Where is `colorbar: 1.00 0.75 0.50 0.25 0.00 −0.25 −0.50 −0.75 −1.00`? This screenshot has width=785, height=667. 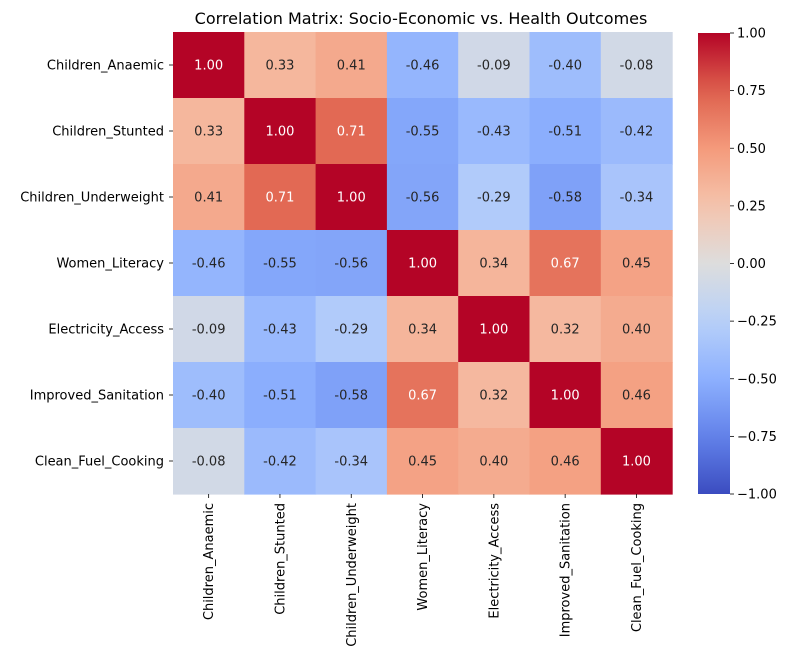 colorbar: 1.00 0.75 0.50 0.25 0.00 −0.25 −0.50 −0.75 −1.00 is located at coordinates (737, 265).